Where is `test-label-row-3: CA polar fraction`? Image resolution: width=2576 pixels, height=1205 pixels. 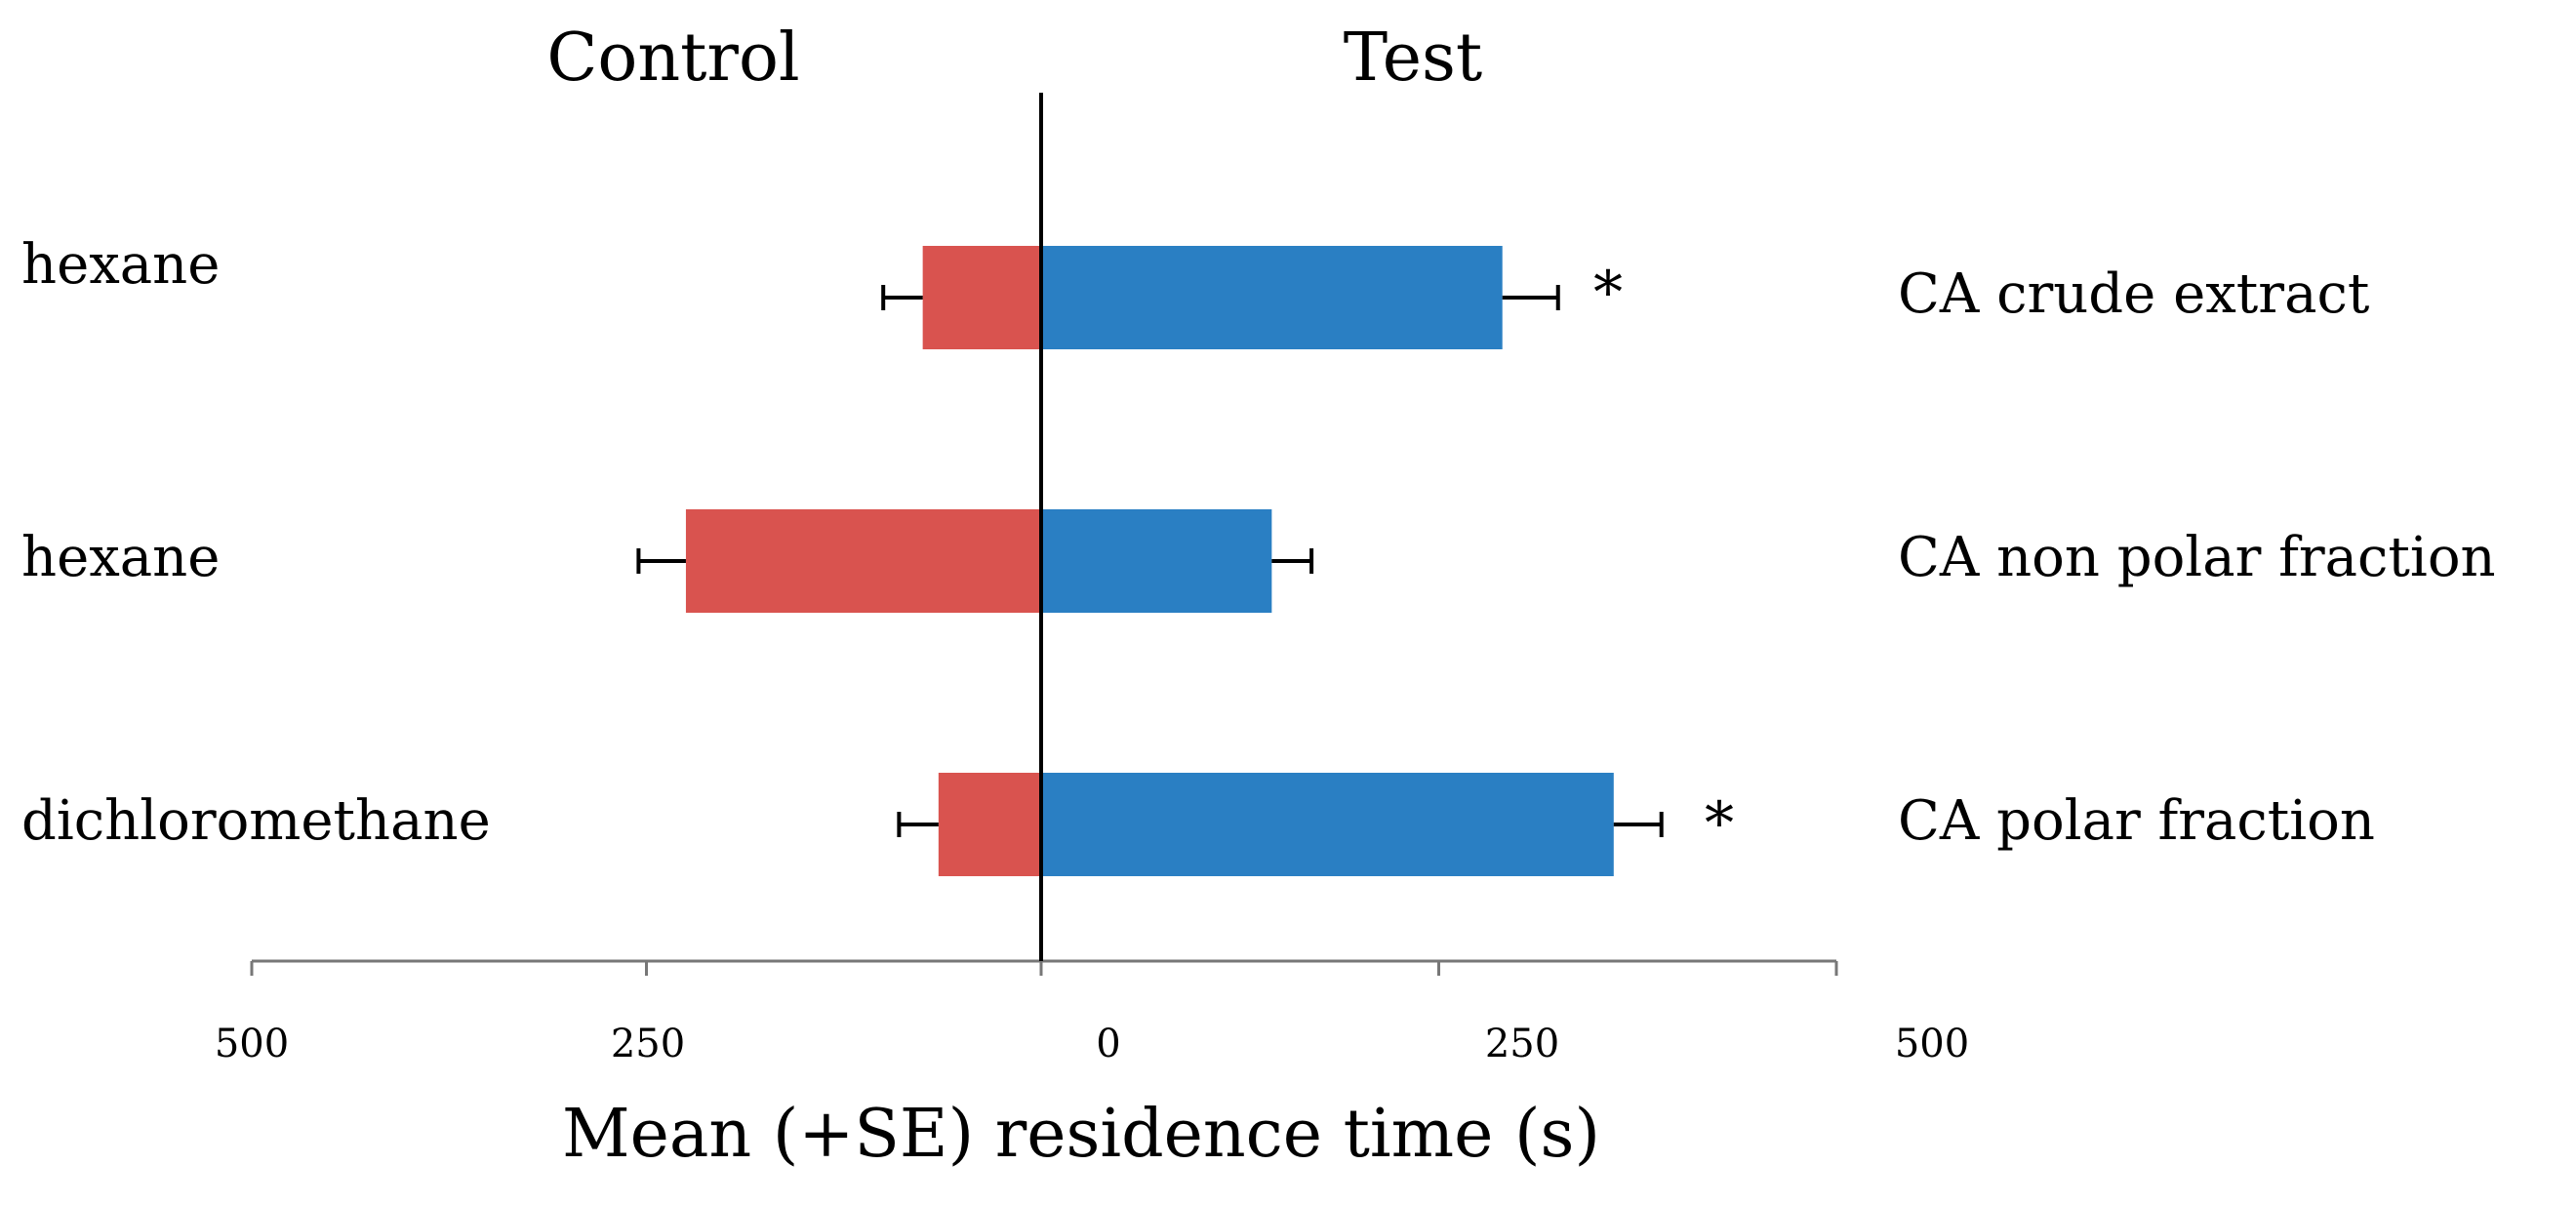 test-label-row-3: CA polar fraction is located at coordinates (2136, 821).